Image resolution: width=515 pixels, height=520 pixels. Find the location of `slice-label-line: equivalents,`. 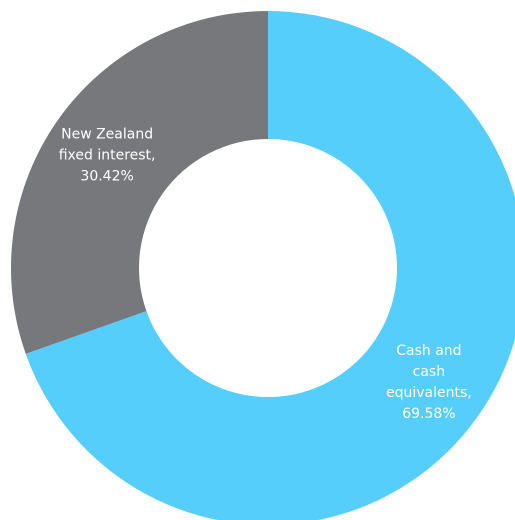

slice-label-line: equivalents, is located at coordinates (429, 393).